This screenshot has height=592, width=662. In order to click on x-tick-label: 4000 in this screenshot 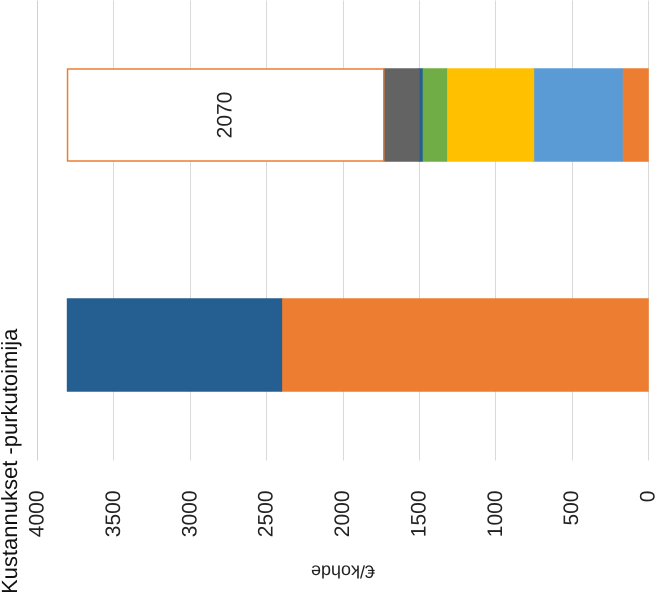, I will do `click(37, 514)`.